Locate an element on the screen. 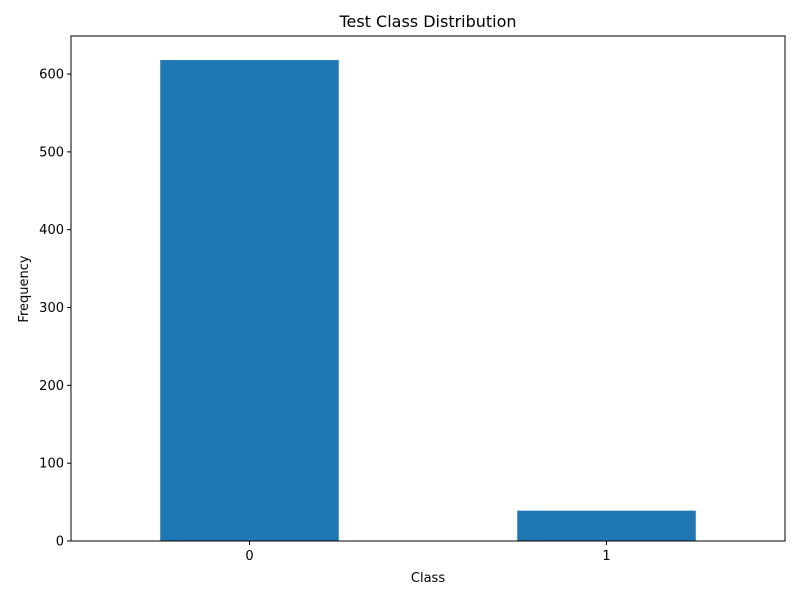 The image size is (800, 600). x-tick-label: 0 is located at coordinates (249, 556).